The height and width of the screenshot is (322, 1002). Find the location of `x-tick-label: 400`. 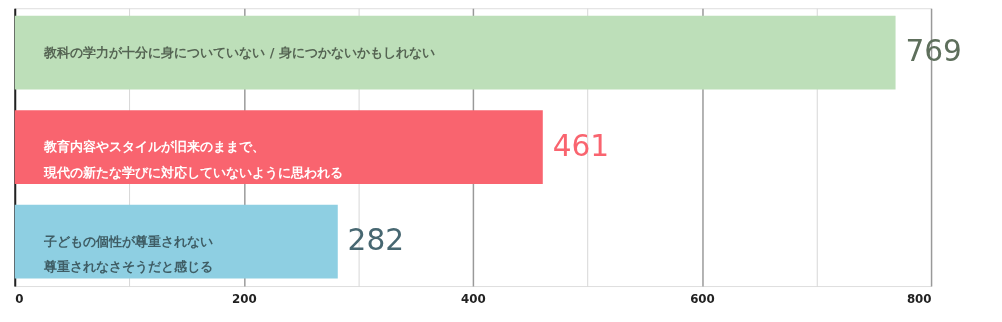

x-tick-label: 400 is located at coordinates (473, 299).